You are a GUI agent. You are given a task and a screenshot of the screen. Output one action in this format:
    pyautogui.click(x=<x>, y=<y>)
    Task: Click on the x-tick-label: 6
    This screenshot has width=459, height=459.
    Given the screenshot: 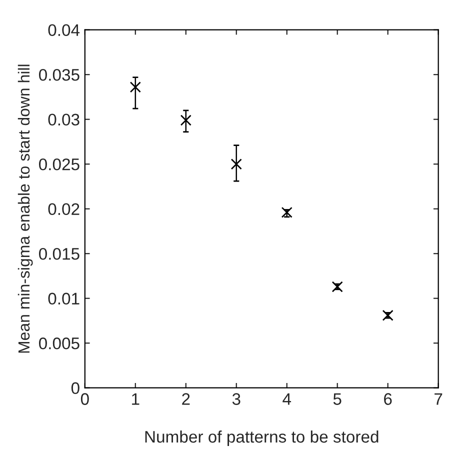 What is the action you would take?
    pyautogui.click(x=388, y=399)
    